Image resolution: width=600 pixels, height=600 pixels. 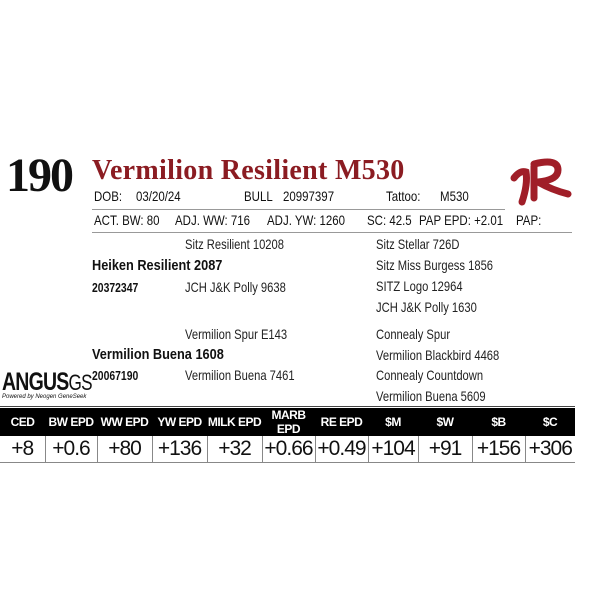 I want to click on sire-name: Heiken Resilient 2087, so click(x=157, y=265).